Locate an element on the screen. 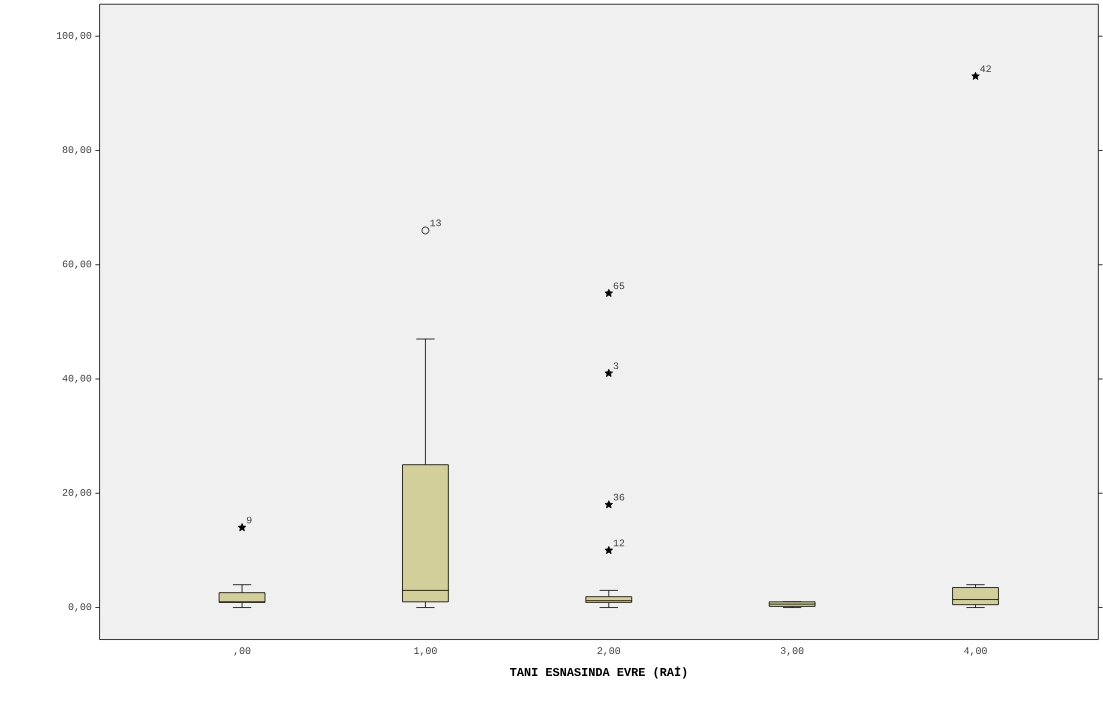 This screenshot has height=710, width=1103. x-tick-label: 4,00 is located at coordinates (975, 651).